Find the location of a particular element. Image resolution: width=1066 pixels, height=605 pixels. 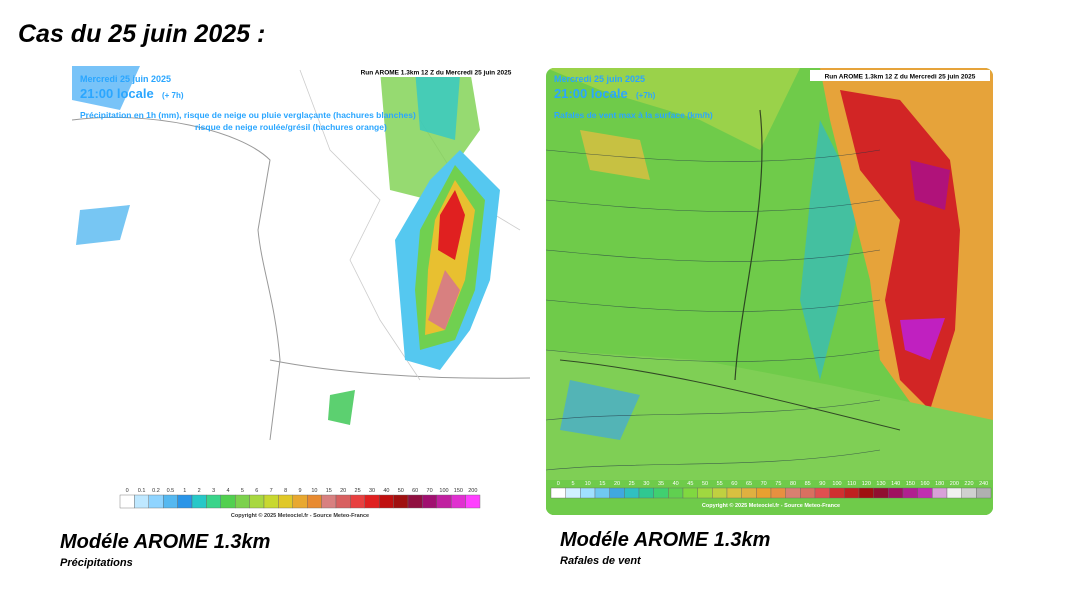

scale-label: 120 is located at coordinates (866, 484).